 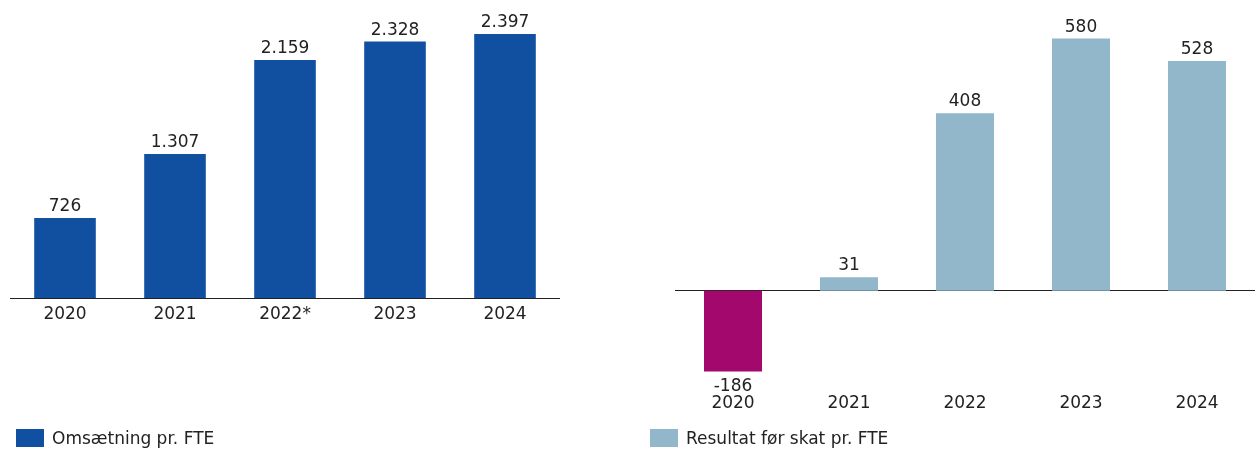 What do you see at coordinates (1081, 25) in the screenshot?
I see `data-label: 580` at bounding box center [1081, 25].